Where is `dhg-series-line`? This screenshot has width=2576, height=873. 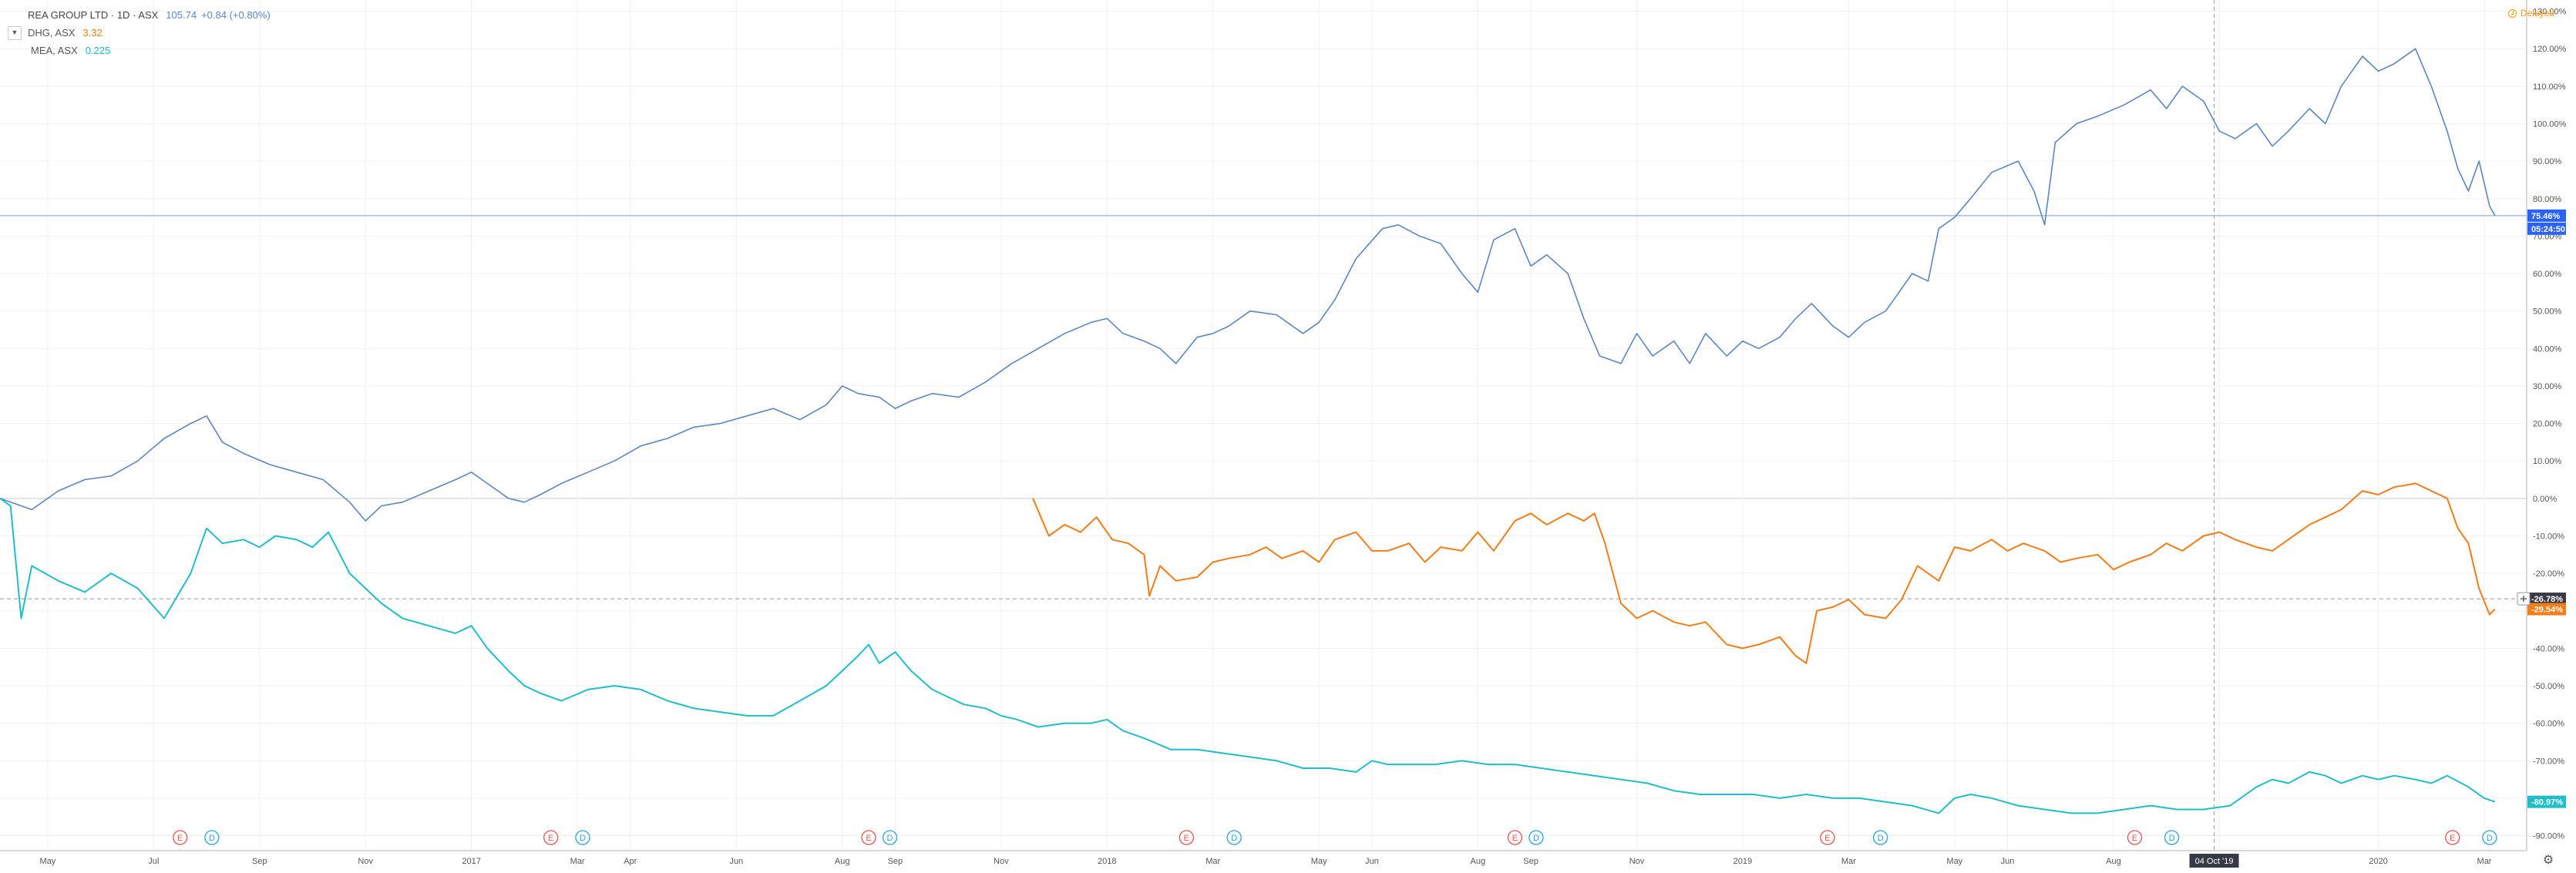
dhg-series-line is located at coordinates (1764, 573).